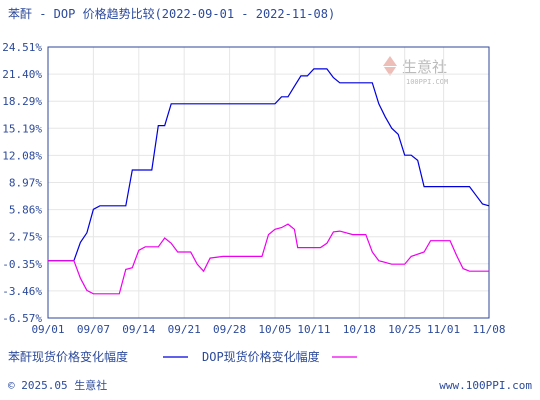 The image size is (540, 400). Describe the element at coordinates (359, 329) in the screenshot. I see `x-tick-label: 10/18` at that location.